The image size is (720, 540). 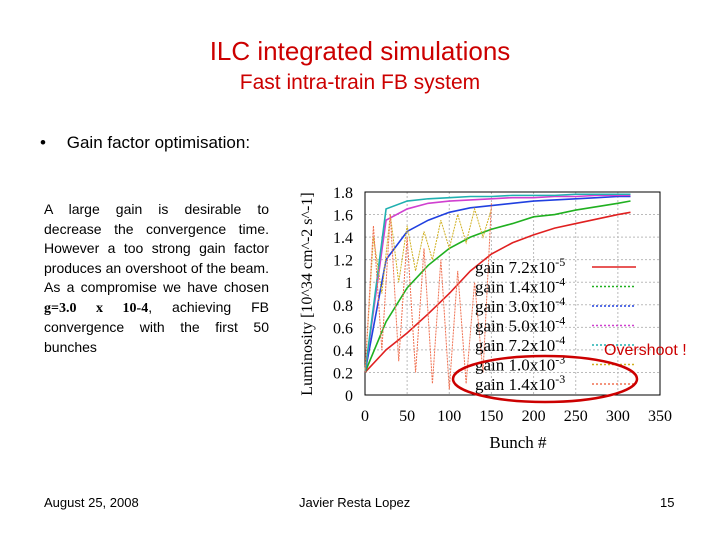 I want to click on y-tick-label: 1.8, so click(x=343, y=193).